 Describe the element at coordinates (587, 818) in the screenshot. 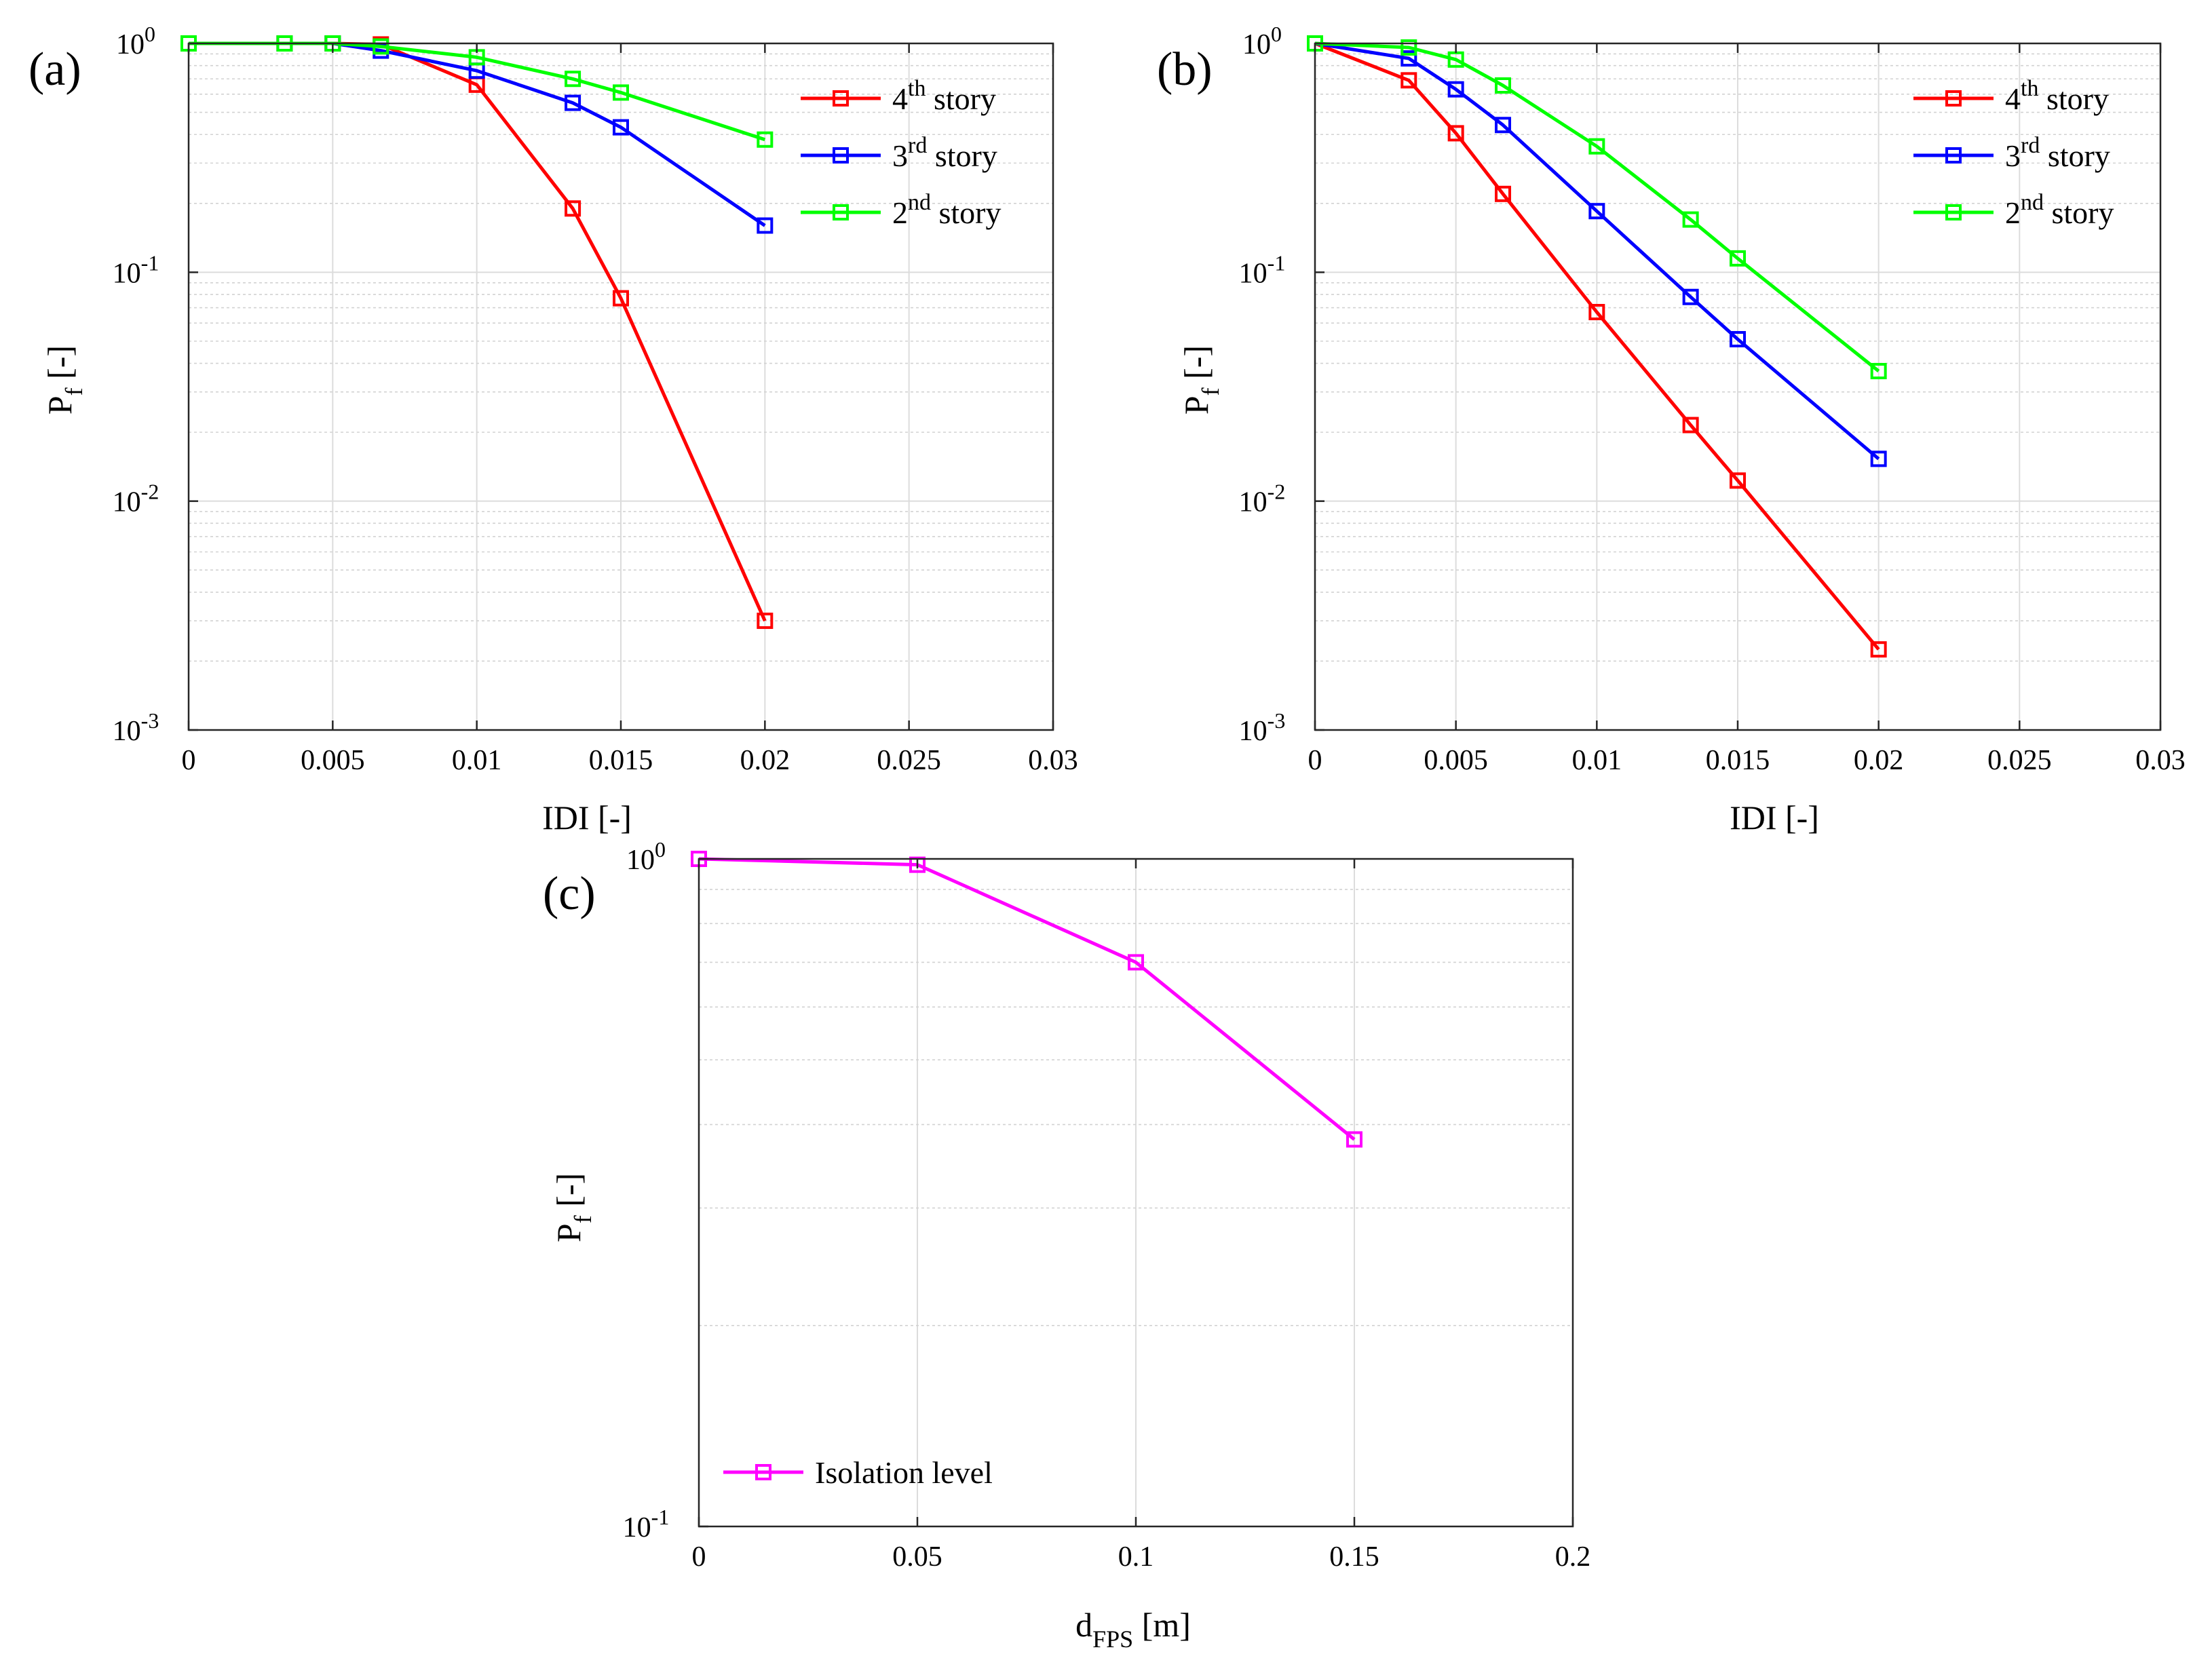

I see `panel-a-xlabel: IDI [-]` at that location.